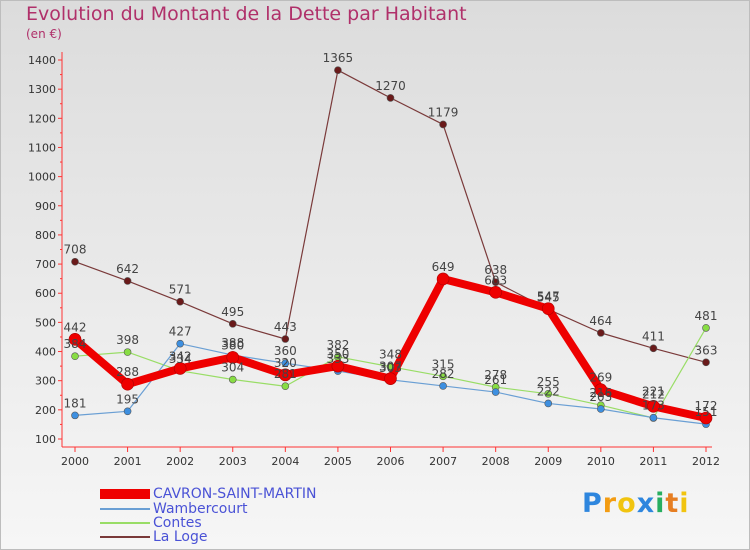 This screenshot has height=550, width=750. I want to click on x-tick-label: 2007, so click(443, 461).